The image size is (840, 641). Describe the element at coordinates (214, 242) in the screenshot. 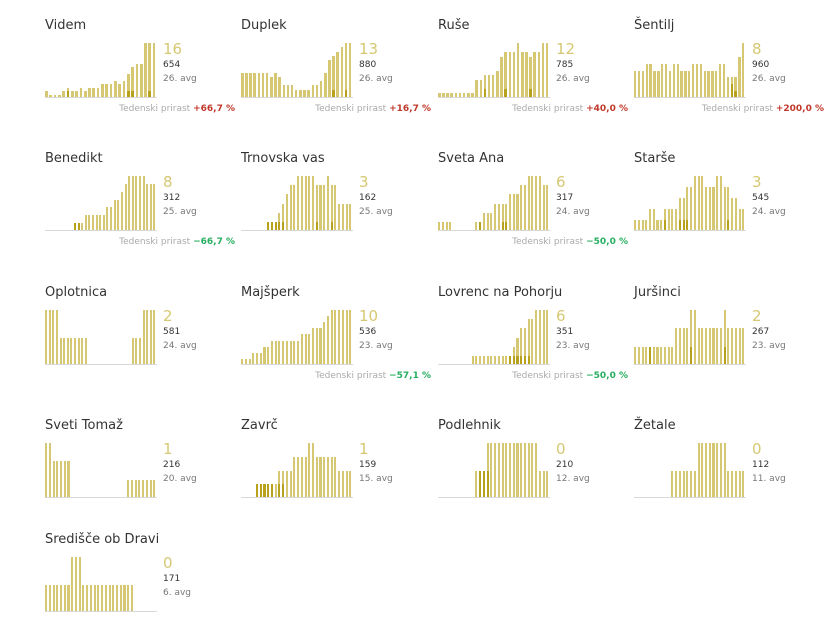

I see `weekly-growth-value: −66,7 %` at that location.